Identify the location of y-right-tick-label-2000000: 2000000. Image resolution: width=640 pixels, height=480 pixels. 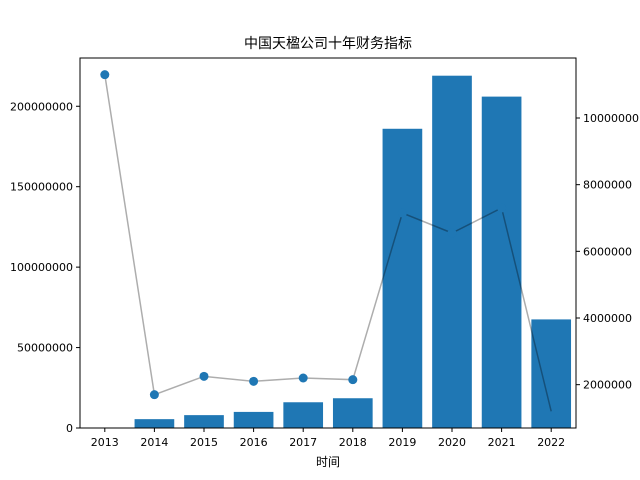
(607, 385).